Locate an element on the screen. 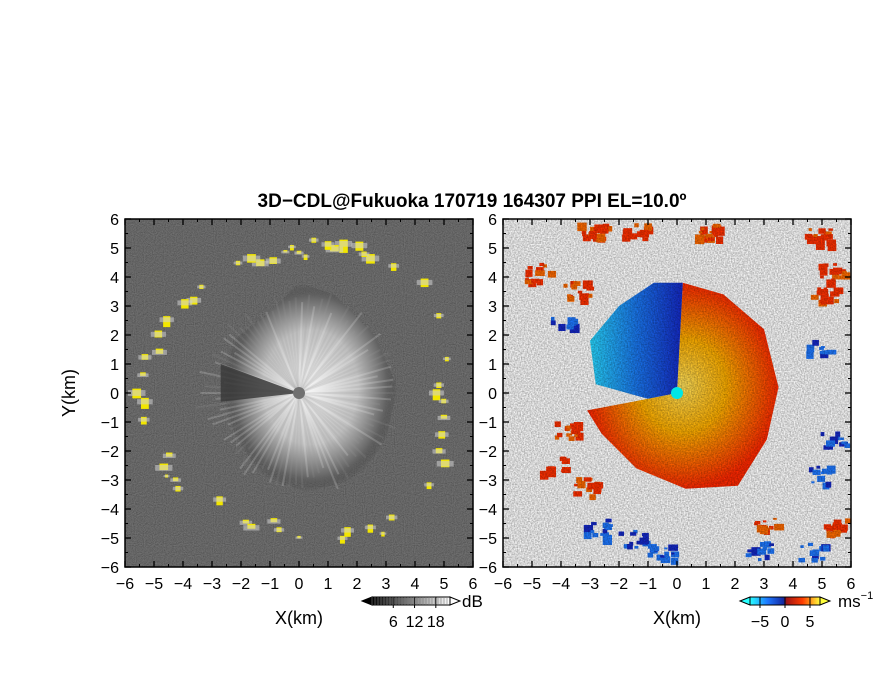  colorbar-over-arrow is located at coordinates (455, 601).